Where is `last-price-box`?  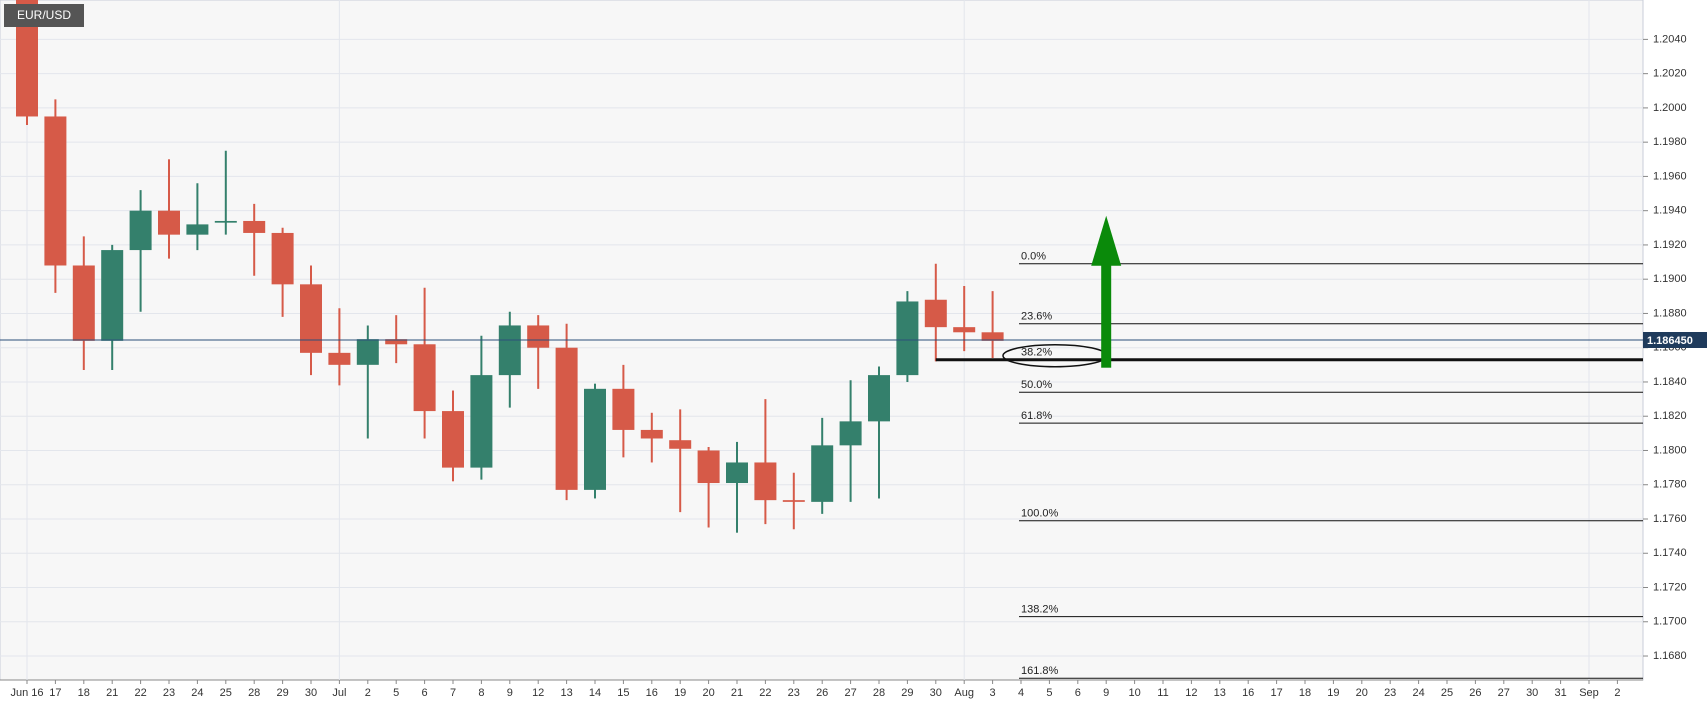
last-price-box is located at coordinates (1675, 340).